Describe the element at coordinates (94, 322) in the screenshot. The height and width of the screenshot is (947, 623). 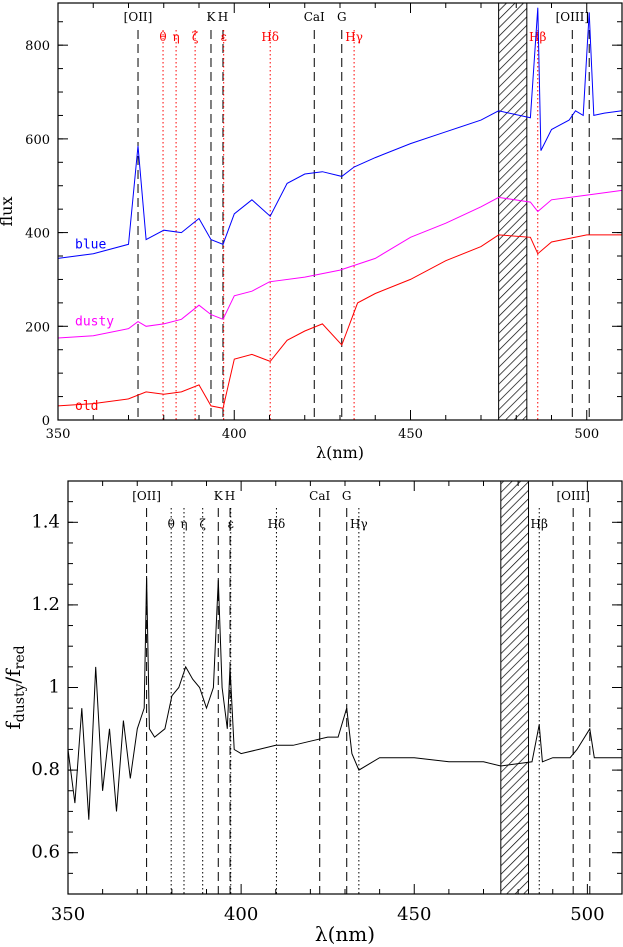
I see `series-label: dusty` at that location.